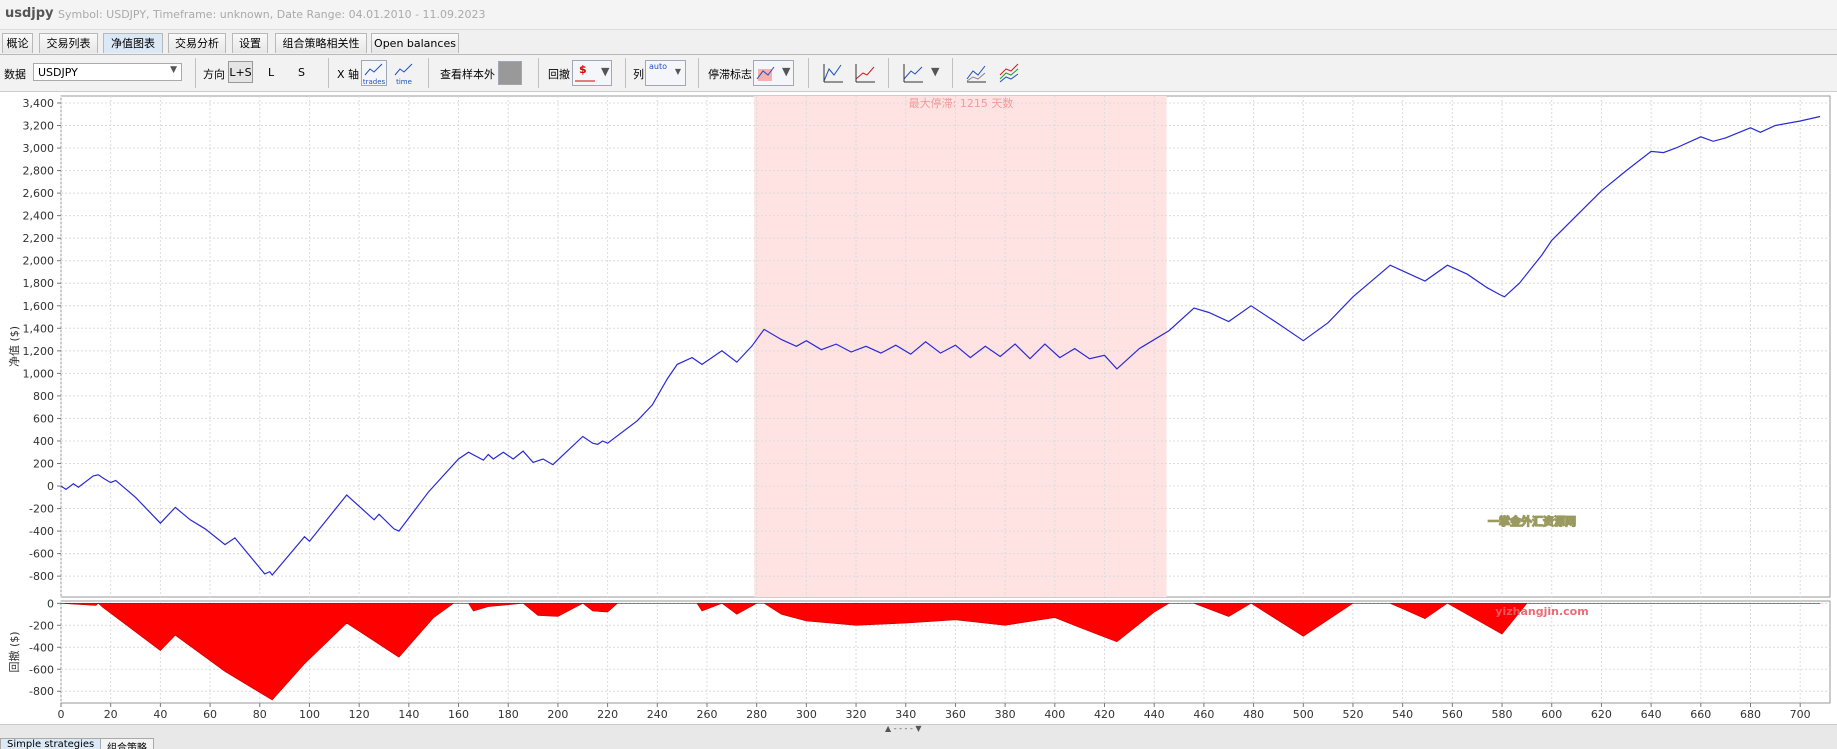  I want to click on x-tick-label: 500, so click(1303, 714).